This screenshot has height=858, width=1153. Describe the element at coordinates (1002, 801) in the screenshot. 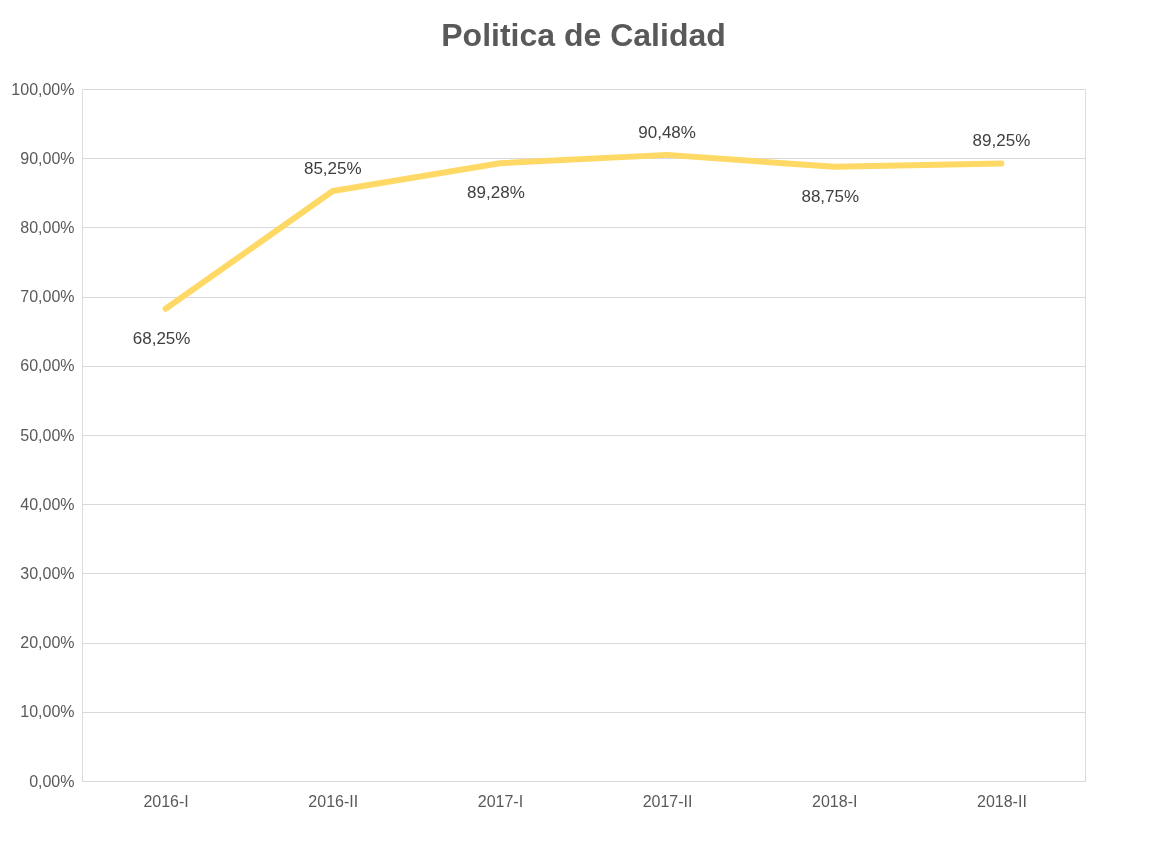

I see `x-tick-label: 2018-II` at that location.